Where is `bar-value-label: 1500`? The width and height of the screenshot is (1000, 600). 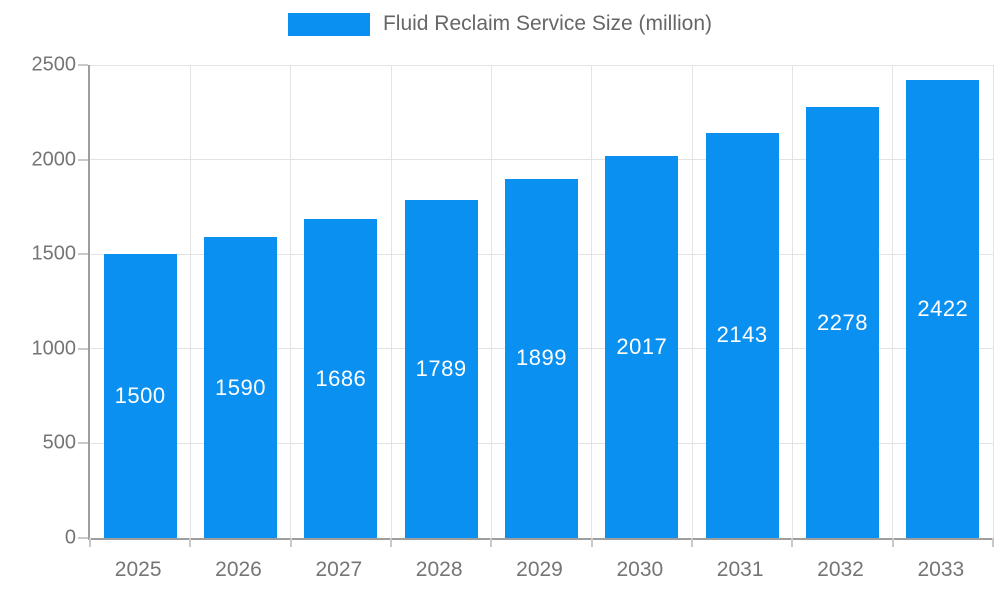
bar-value-label: 1500 is located at coordinates (140, 396).